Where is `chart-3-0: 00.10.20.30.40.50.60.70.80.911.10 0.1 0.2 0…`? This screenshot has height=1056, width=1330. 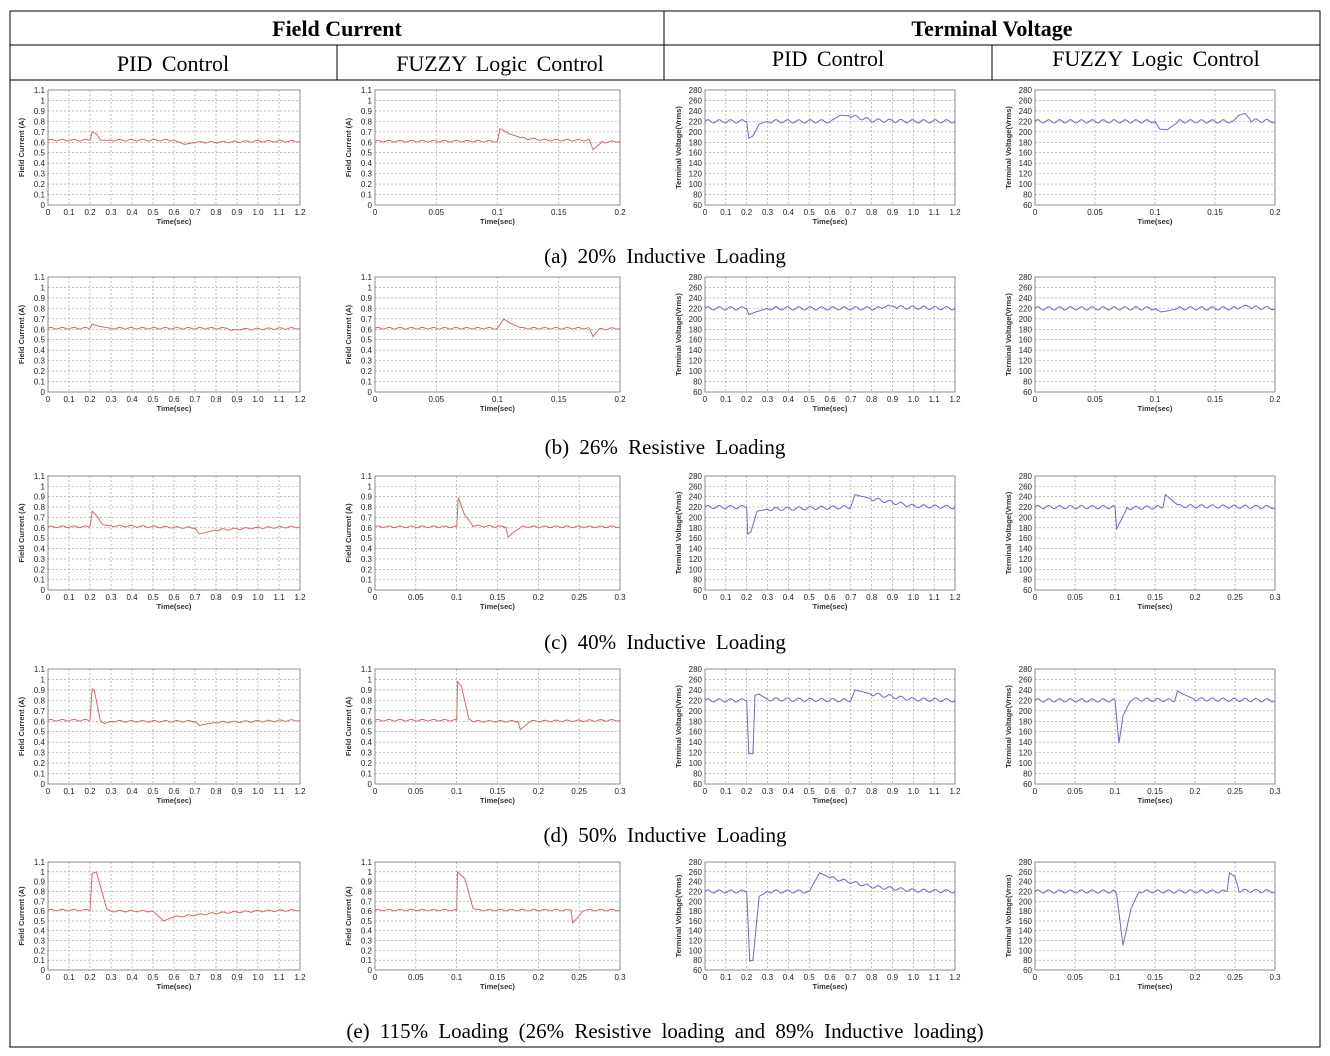
chart-3-0: 00.10.20.30.40.50.60.70.80.911.10 0.1 0.2 0… is located at coordinates (161, 735).